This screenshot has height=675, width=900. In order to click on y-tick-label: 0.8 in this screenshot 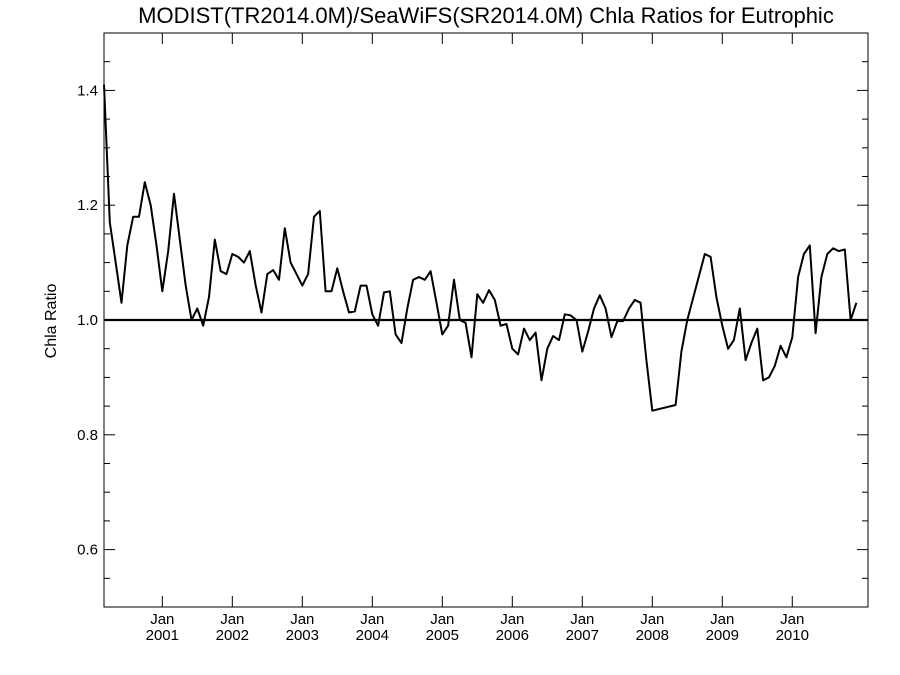, I will do `click(87, 435)`.